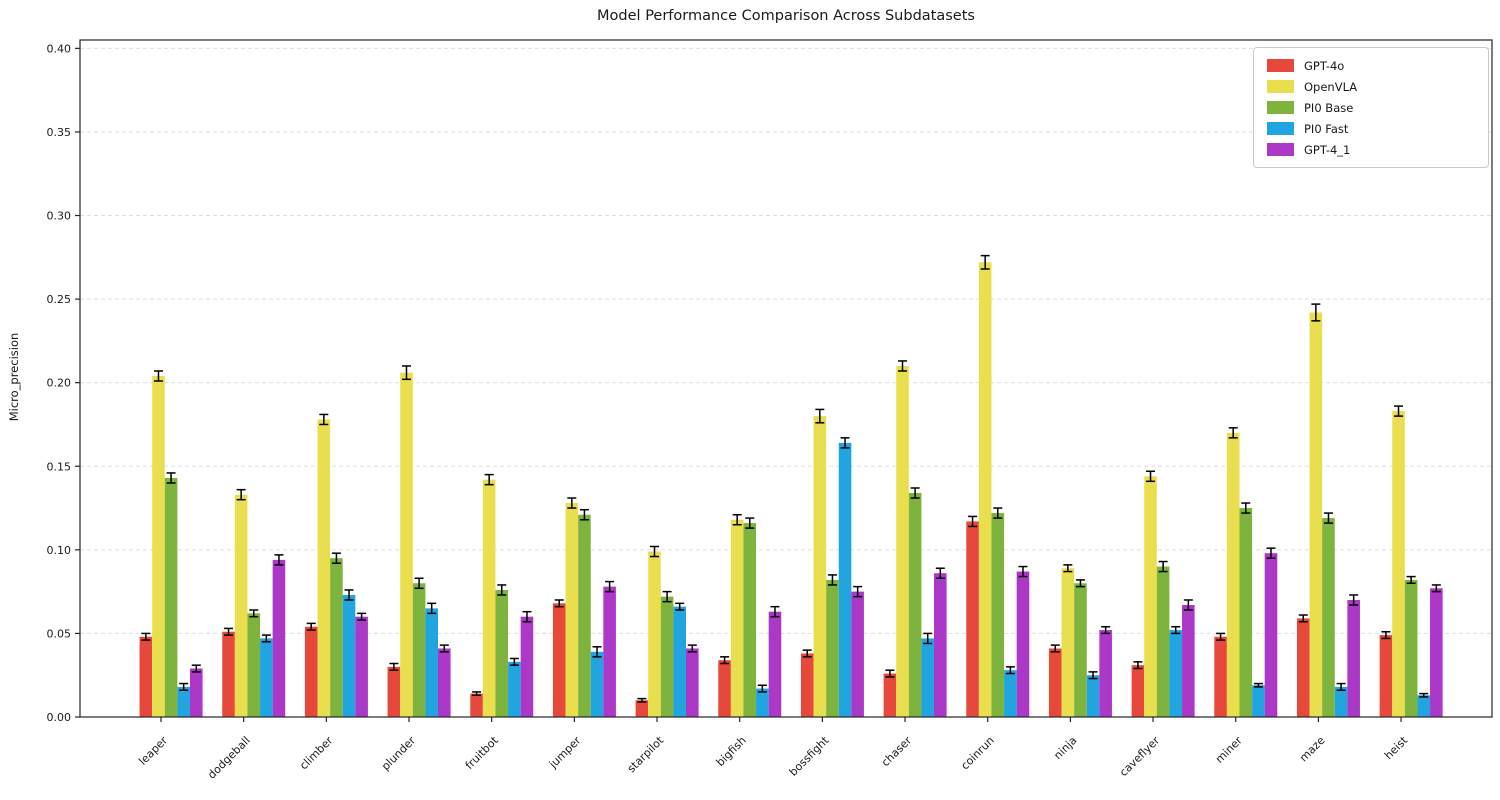 The height and width of the screenshot is (800, 1500). Describe the element at coordinates (724, 688) in the screenshot. I see `bar-gpt-4o-bigfish` at that location.